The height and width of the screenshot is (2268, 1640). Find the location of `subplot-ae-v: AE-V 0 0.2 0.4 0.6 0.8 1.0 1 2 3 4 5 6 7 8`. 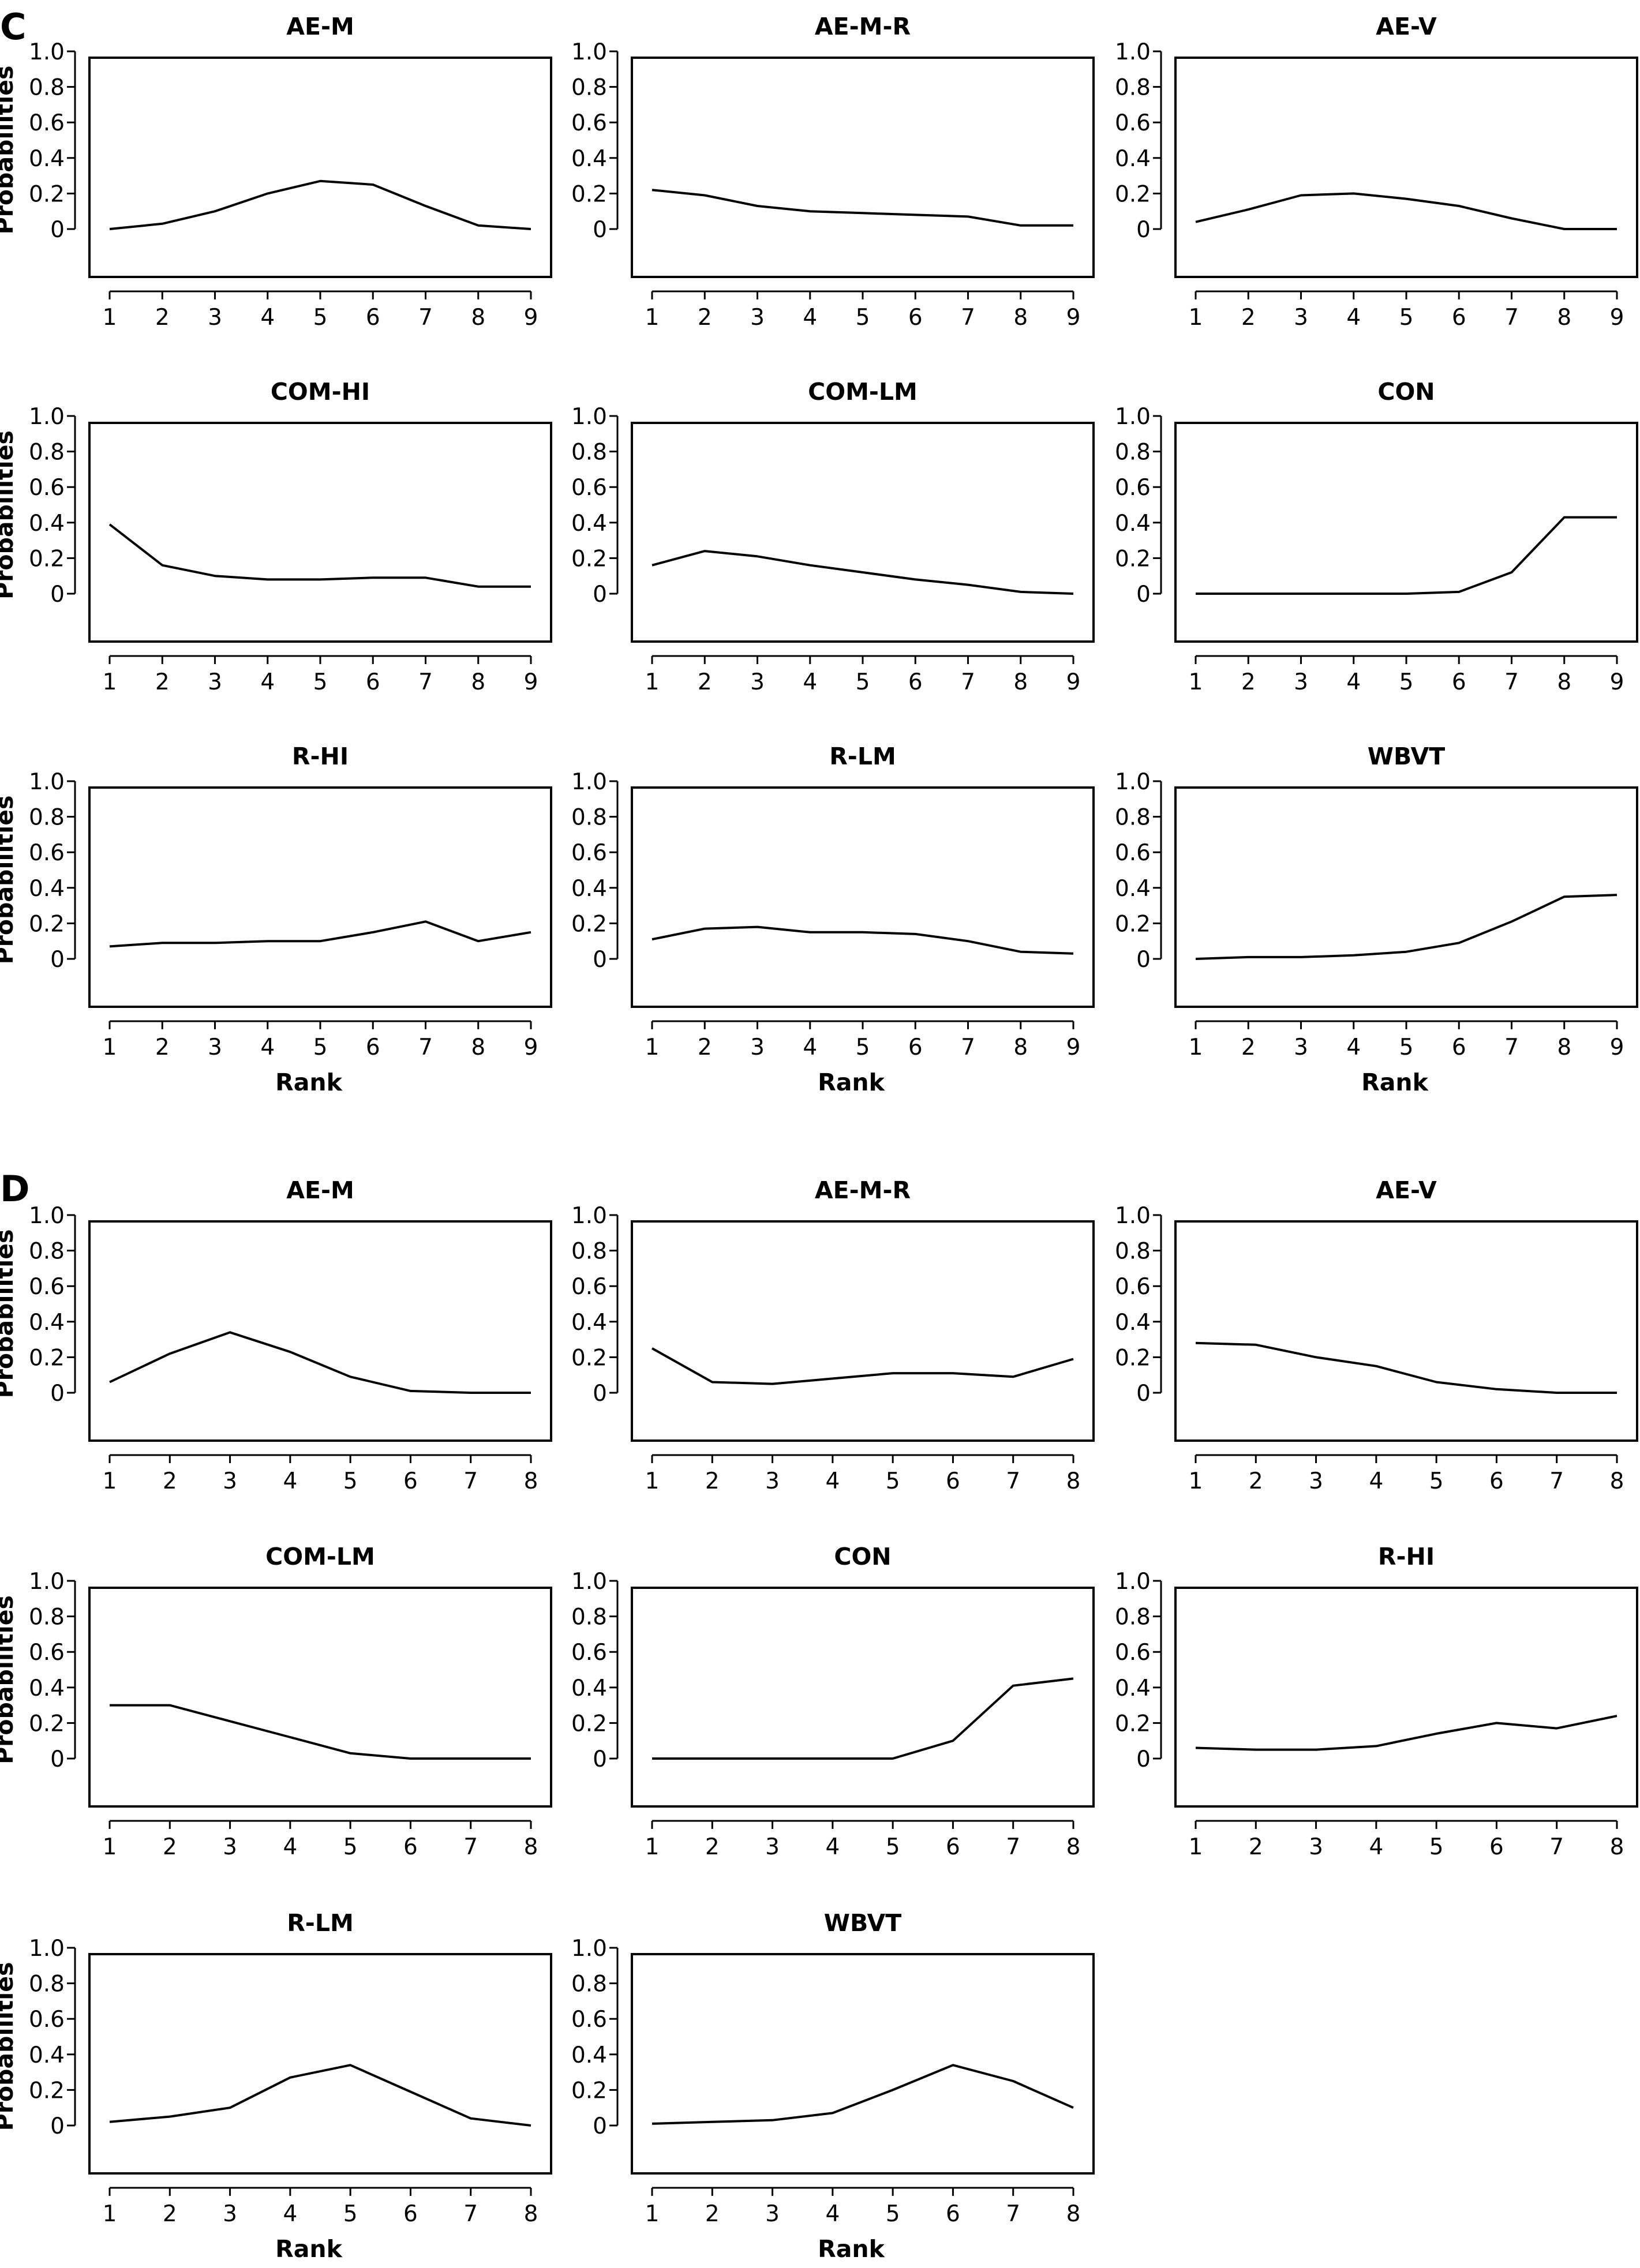

subplot-ae-v: AE-V 0 0.2 0.4 0.6 0.8 1.0 1 2 3 4 5 6 7 8 is located at coordinates (1376, 1335).